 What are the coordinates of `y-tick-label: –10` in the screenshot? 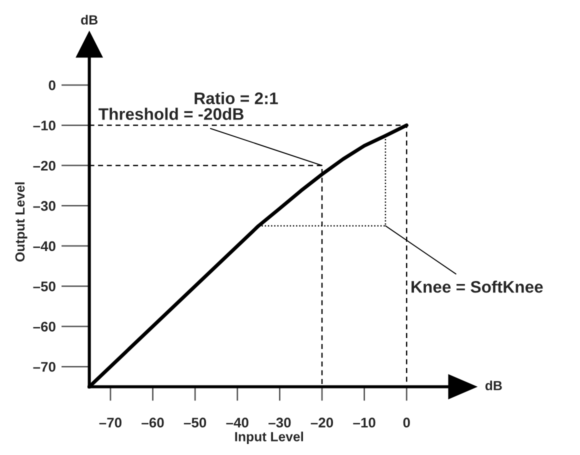 It's located at (44, 125).